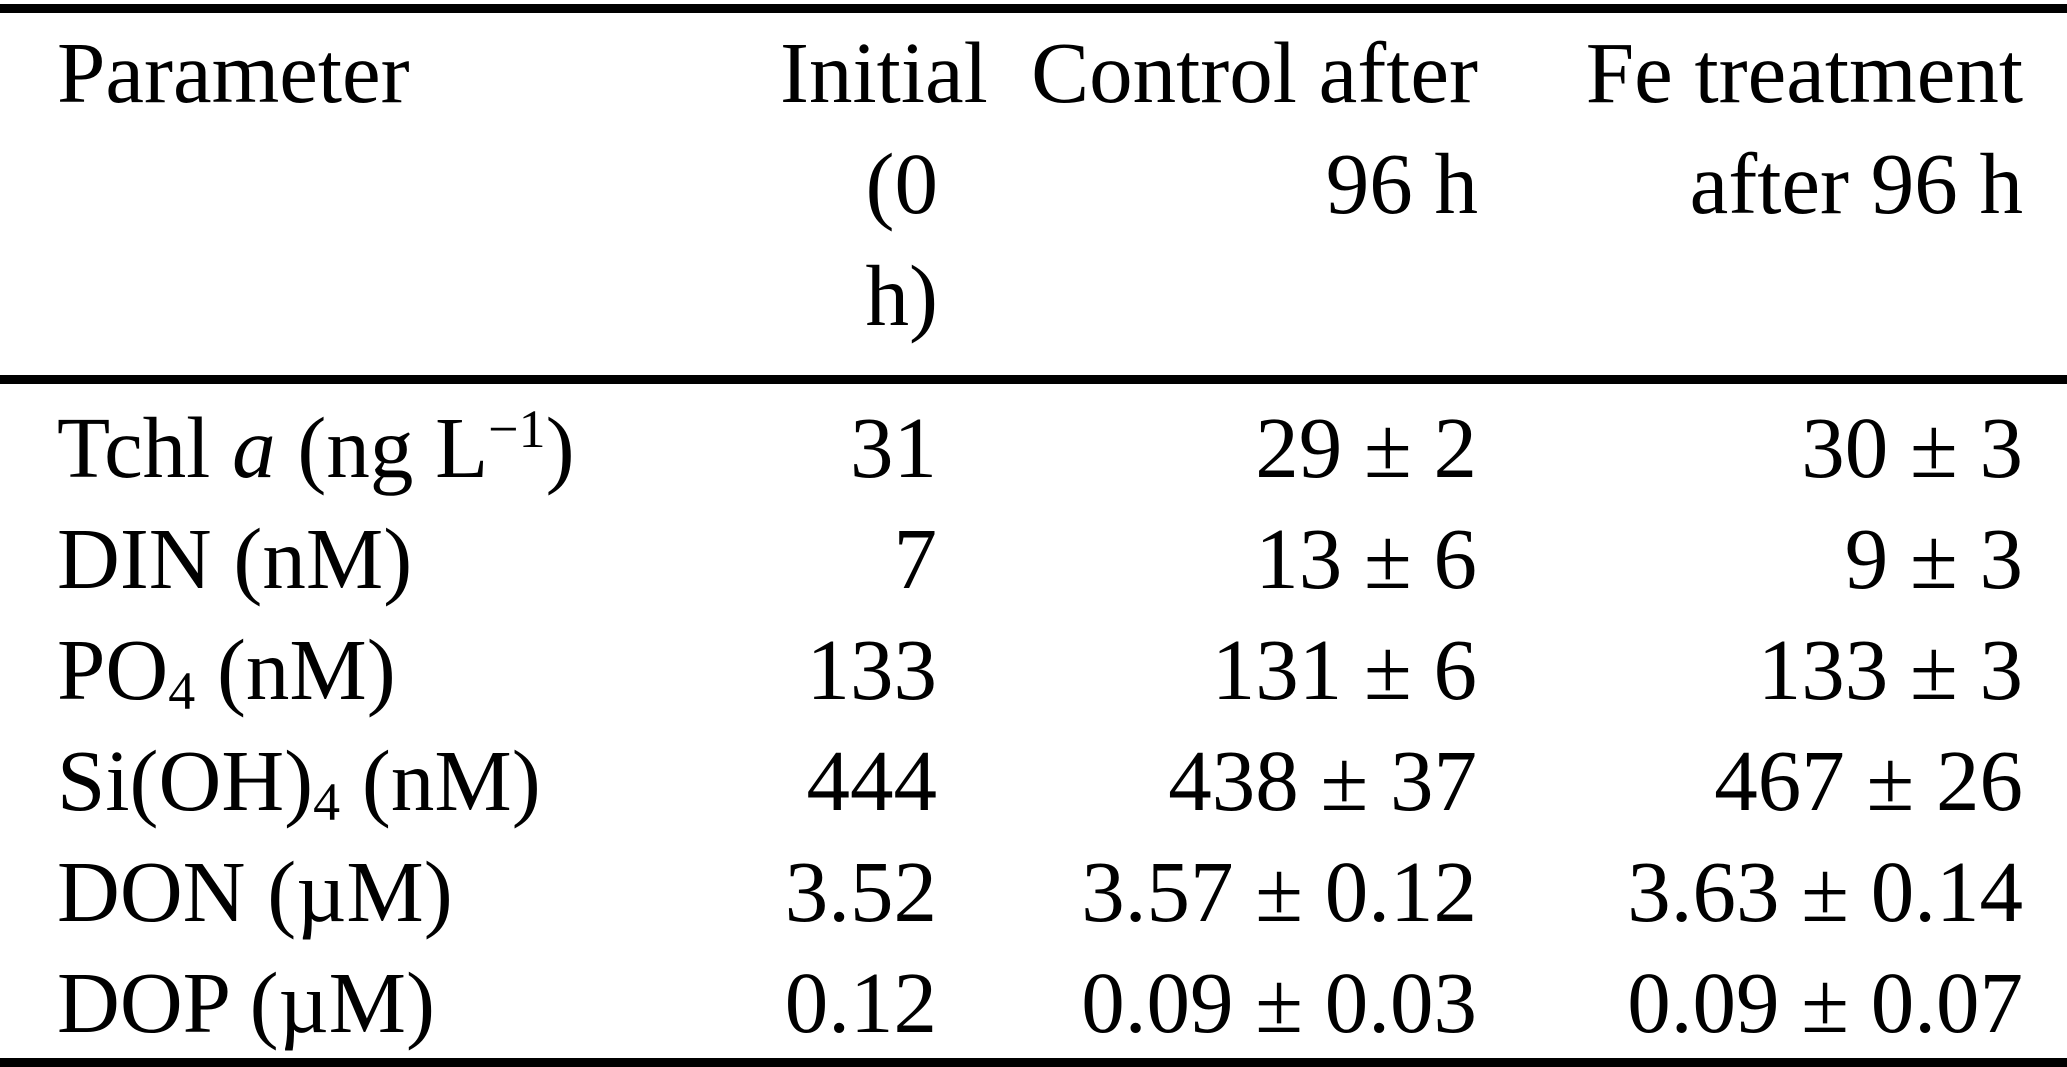  Describe the element at coordinates (1208, 196) in the screenshot. I see `column-header-control: Control after 96 h` at that location.